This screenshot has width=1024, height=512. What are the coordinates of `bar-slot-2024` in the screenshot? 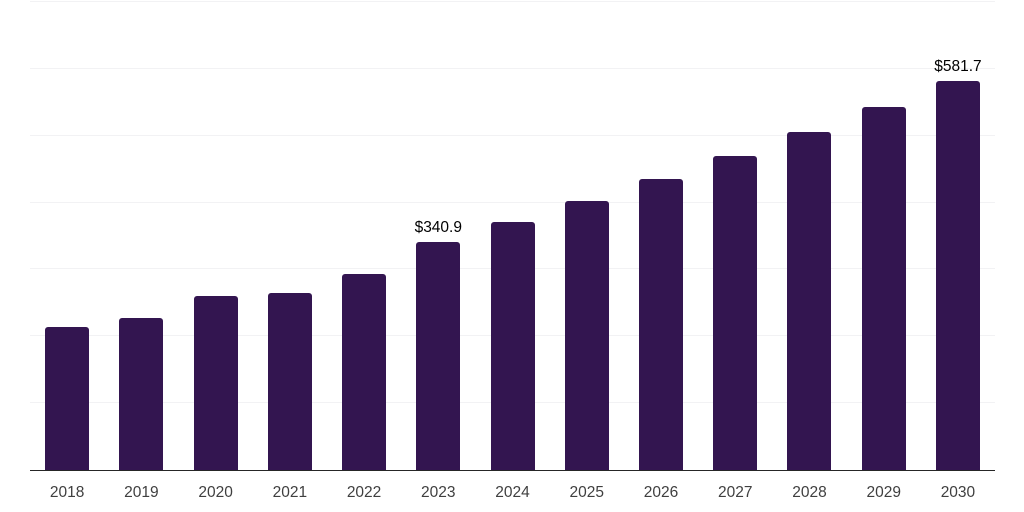 It's located at (512, 236).